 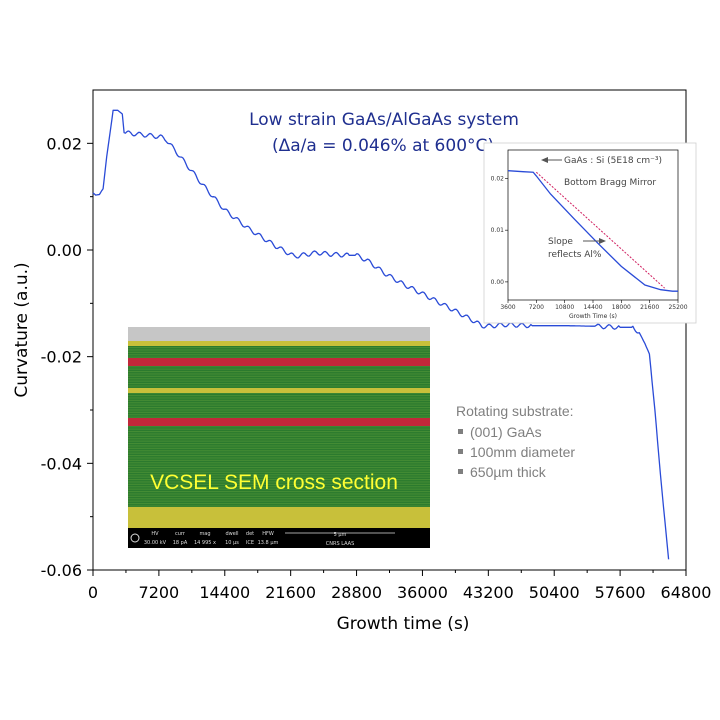 What do you see at coordinates (621, 307) in the screenshot?
I see `inset-x-tick-label: 18000` at bounding box center [621, 307].